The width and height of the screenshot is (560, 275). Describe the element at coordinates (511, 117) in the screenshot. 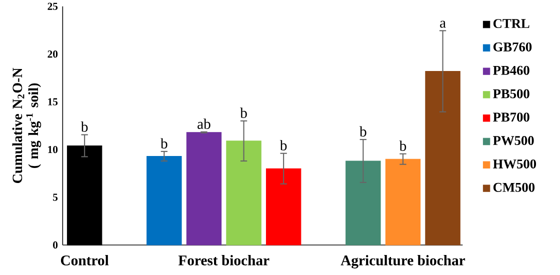

I see `legend-label: PB700` at that location.